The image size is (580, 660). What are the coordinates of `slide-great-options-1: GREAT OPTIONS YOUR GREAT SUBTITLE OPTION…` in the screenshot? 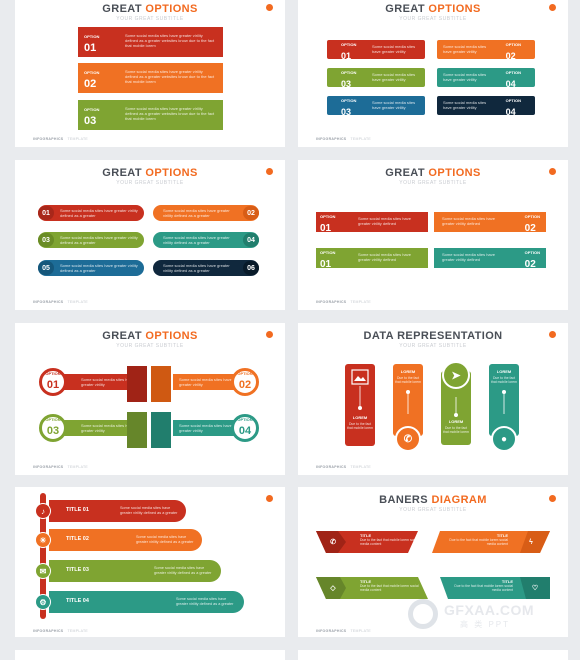 It's located at (150, 73).